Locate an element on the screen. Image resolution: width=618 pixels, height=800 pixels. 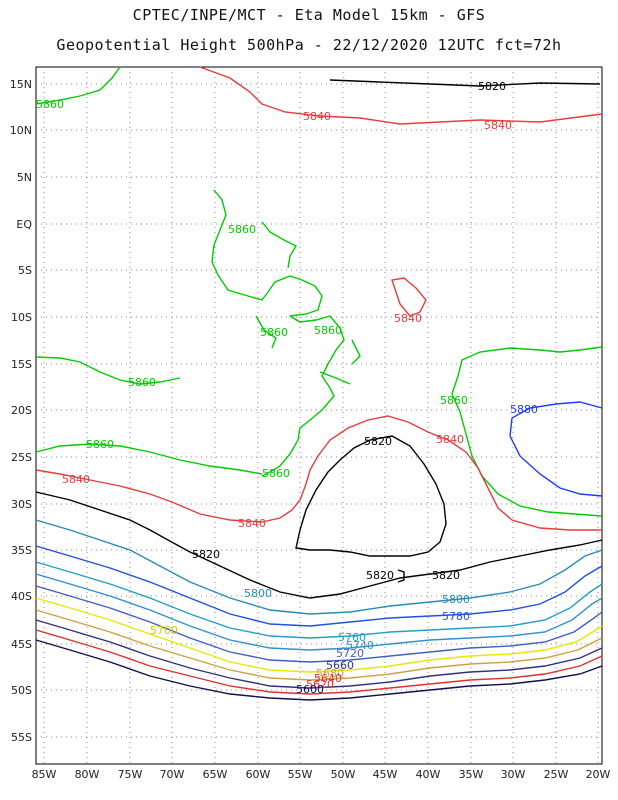
contour-5860-central is located at coordinates (308, 396).